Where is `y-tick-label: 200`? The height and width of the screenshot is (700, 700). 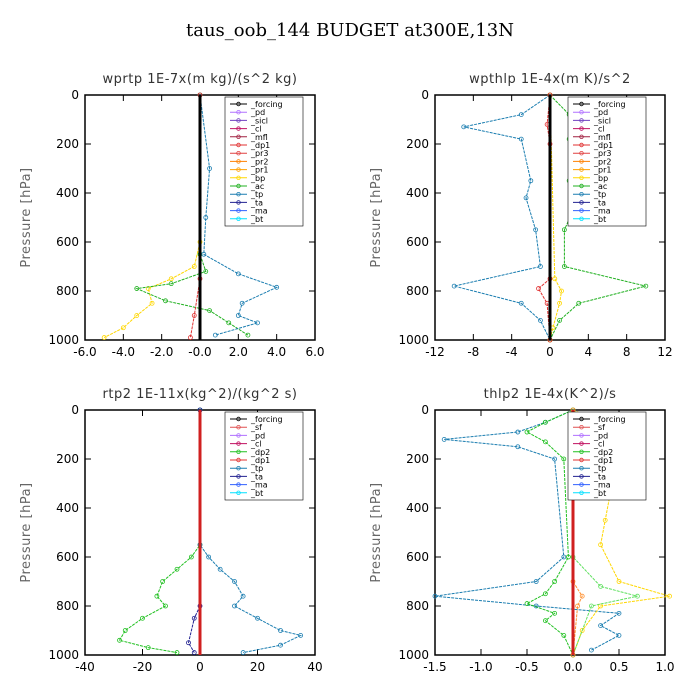 y-tick-label: 200 is located at coordinates (417, 144).